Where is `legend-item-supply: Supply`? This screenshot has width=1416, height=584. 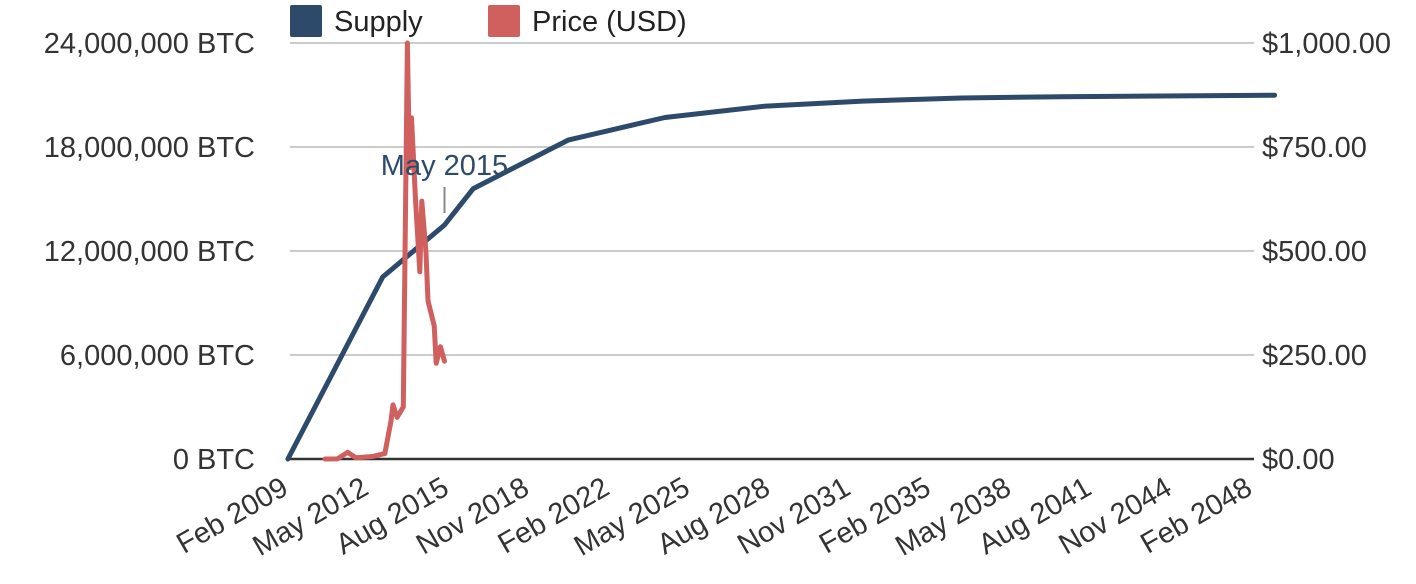 legend-item-supply: Supply is located at coordinates (356, 21).